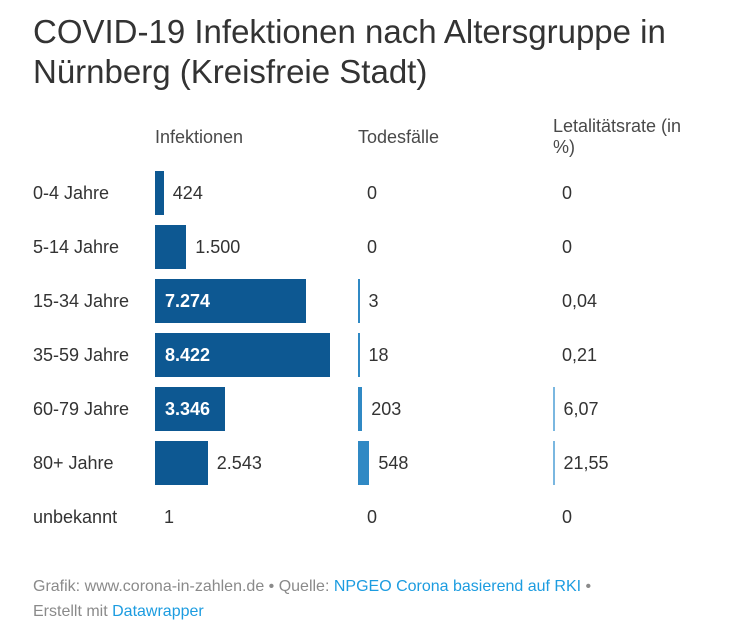 This screenshot has height=628, width=740. I want to click on infektionen-value: 3.346, so click(188, 408).